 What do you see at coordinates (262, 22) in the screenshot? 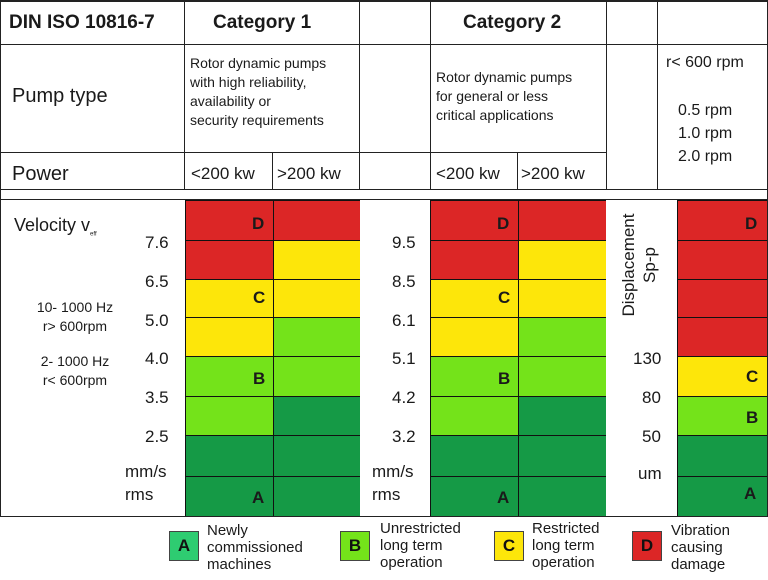
I see `category1-title: Category 1` at bounding box center [262, 22].